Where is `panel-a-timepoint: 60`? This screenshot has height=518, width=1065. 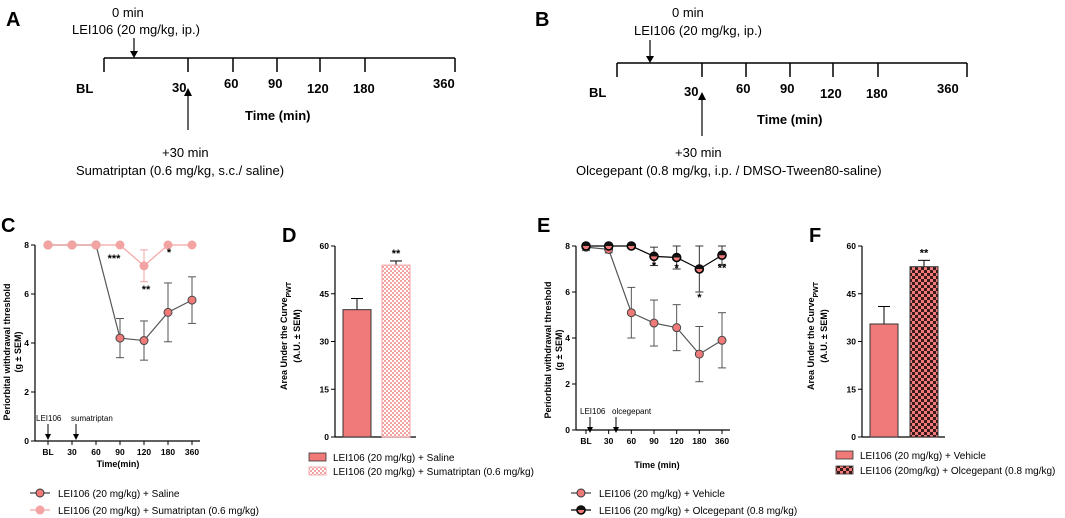
panel-a-timepoint: 60 is located at coordinates (231, 83).